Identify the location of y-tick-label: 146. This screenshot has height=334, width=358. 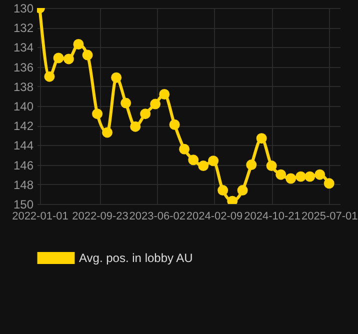
(23, 165).